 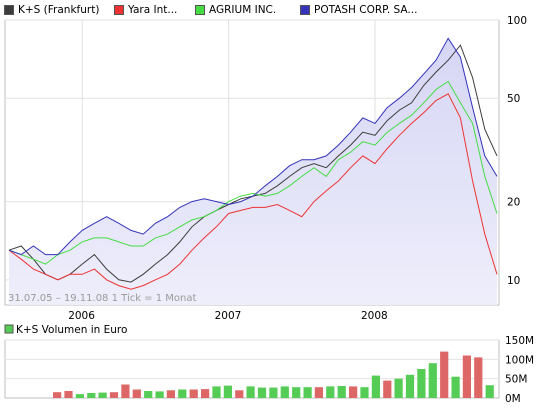 What do you see at coordinates (305, 10) in the screenshot?
I see `legend-swatch-potash` at bounding box center [305, 10].